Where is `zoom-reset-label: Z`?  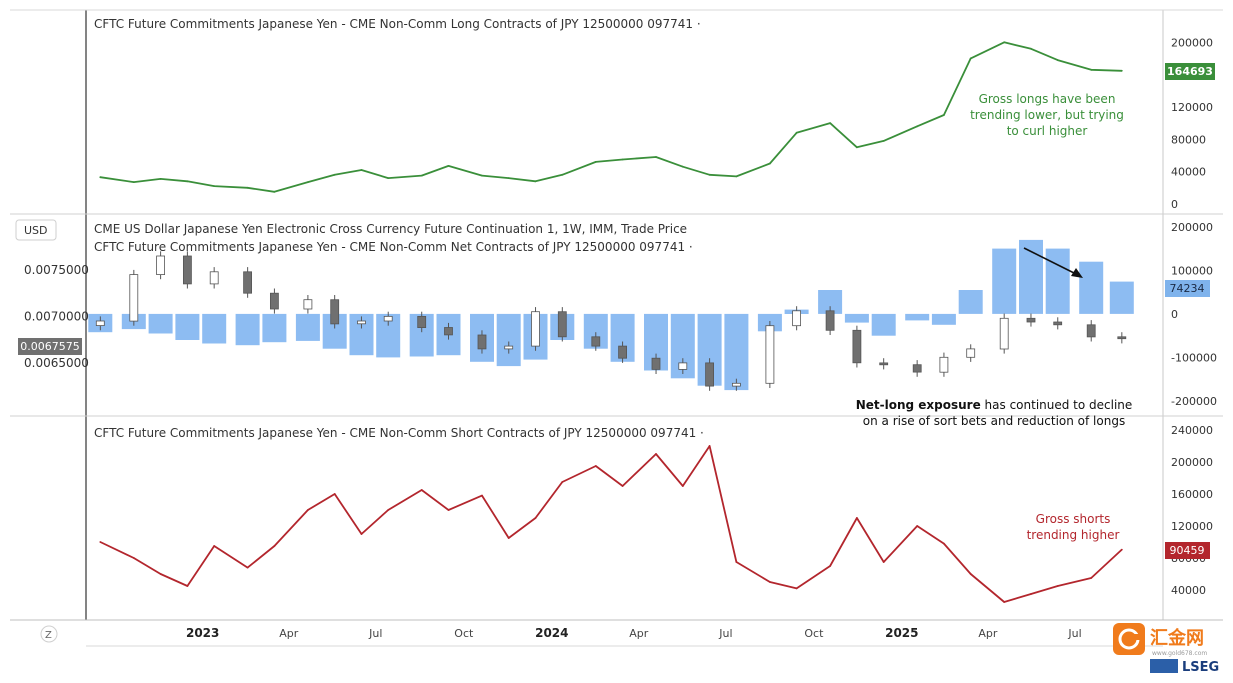 zoom-reset-label: Z is located at coordinates (48, 635).